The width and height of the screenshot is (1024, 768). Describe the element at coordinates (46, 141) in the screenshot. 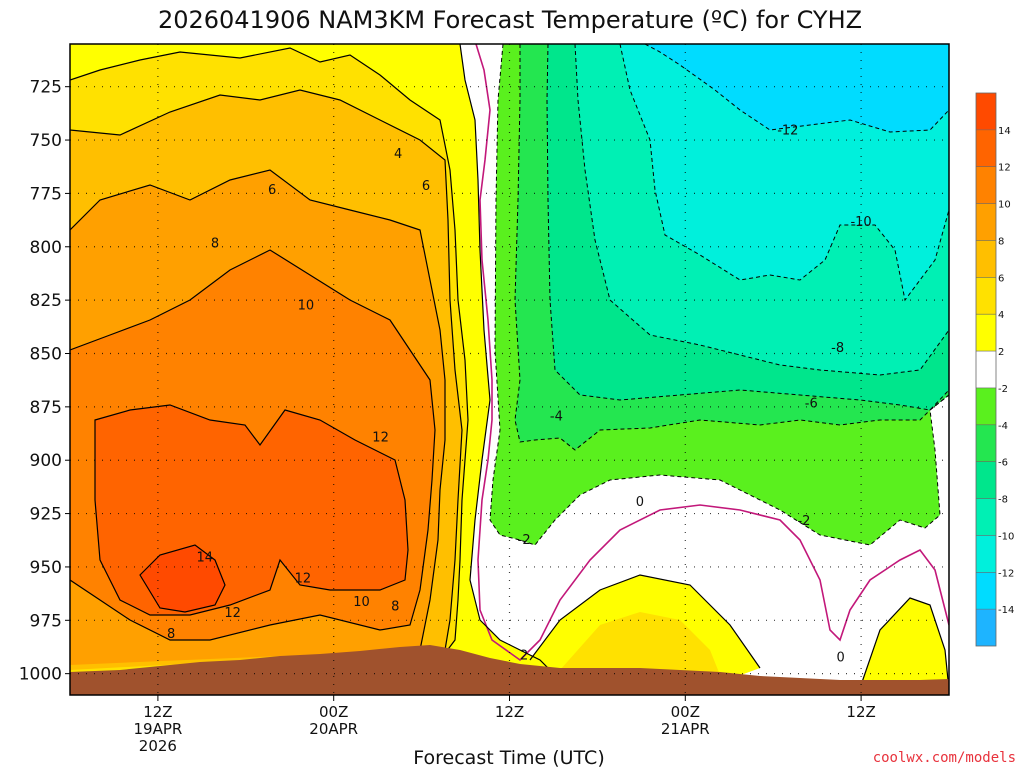

I see `y-tick-label: 750` at that location.